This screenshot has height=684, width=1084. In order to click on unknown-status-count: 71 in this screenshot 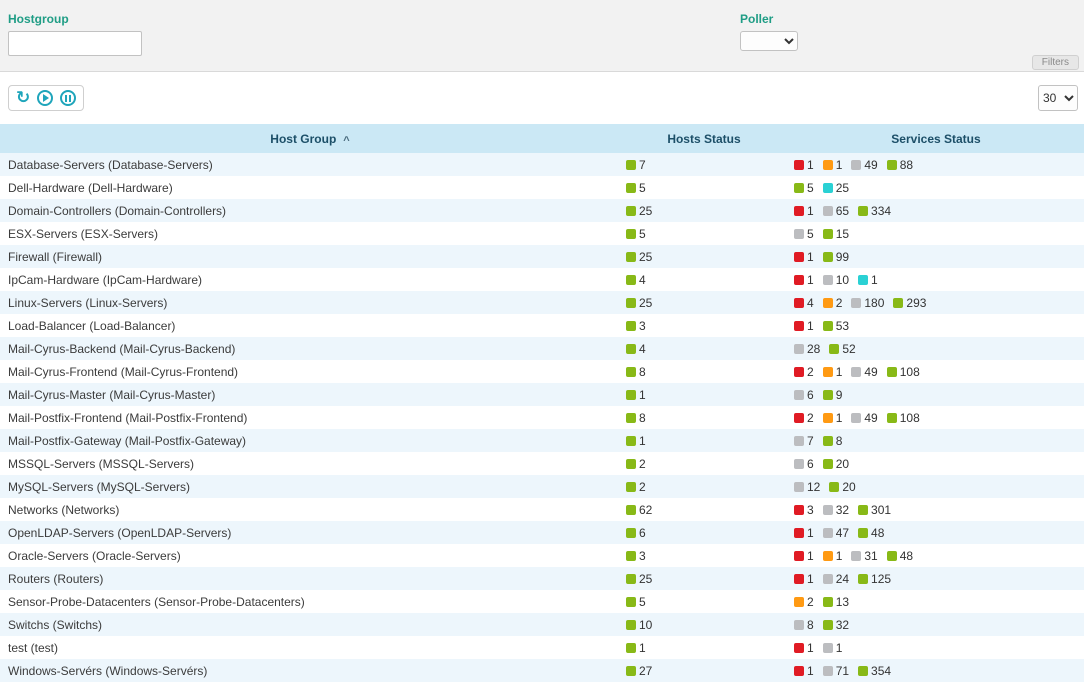, I will do `click(842, 670)`.